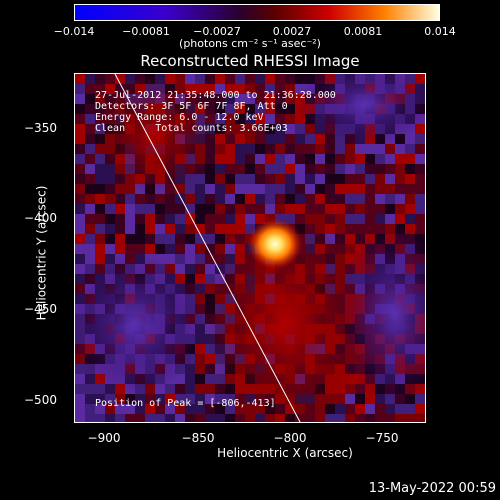 The width and height of the screenshot is (500, 500). I want to click on x-tick-label: −850, so click(198, 438).